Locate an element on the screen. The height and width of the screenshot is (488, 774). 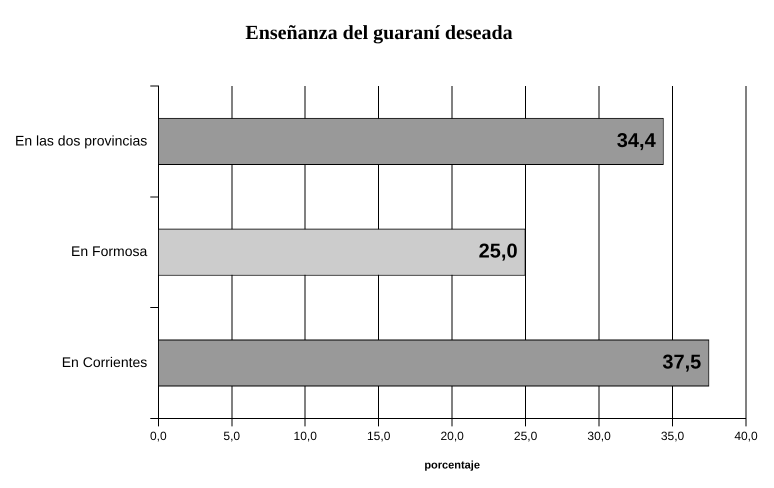
x-tick-label: 15,0 is located at coordinates (379, 435).